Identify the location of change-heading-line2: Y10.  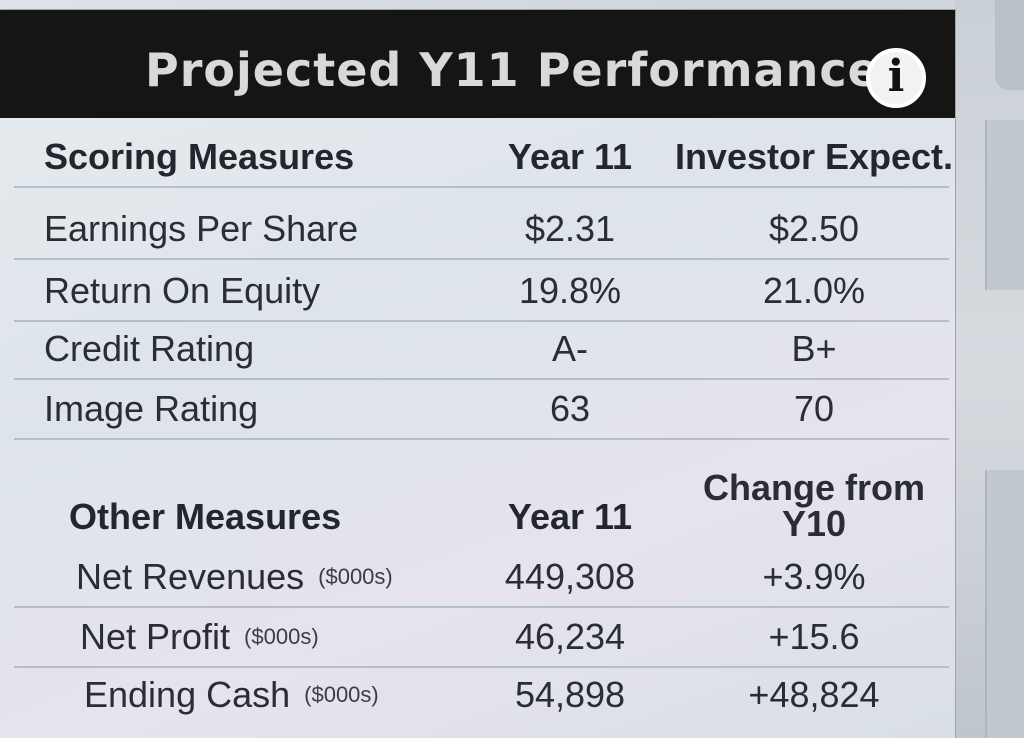
(814, 523).